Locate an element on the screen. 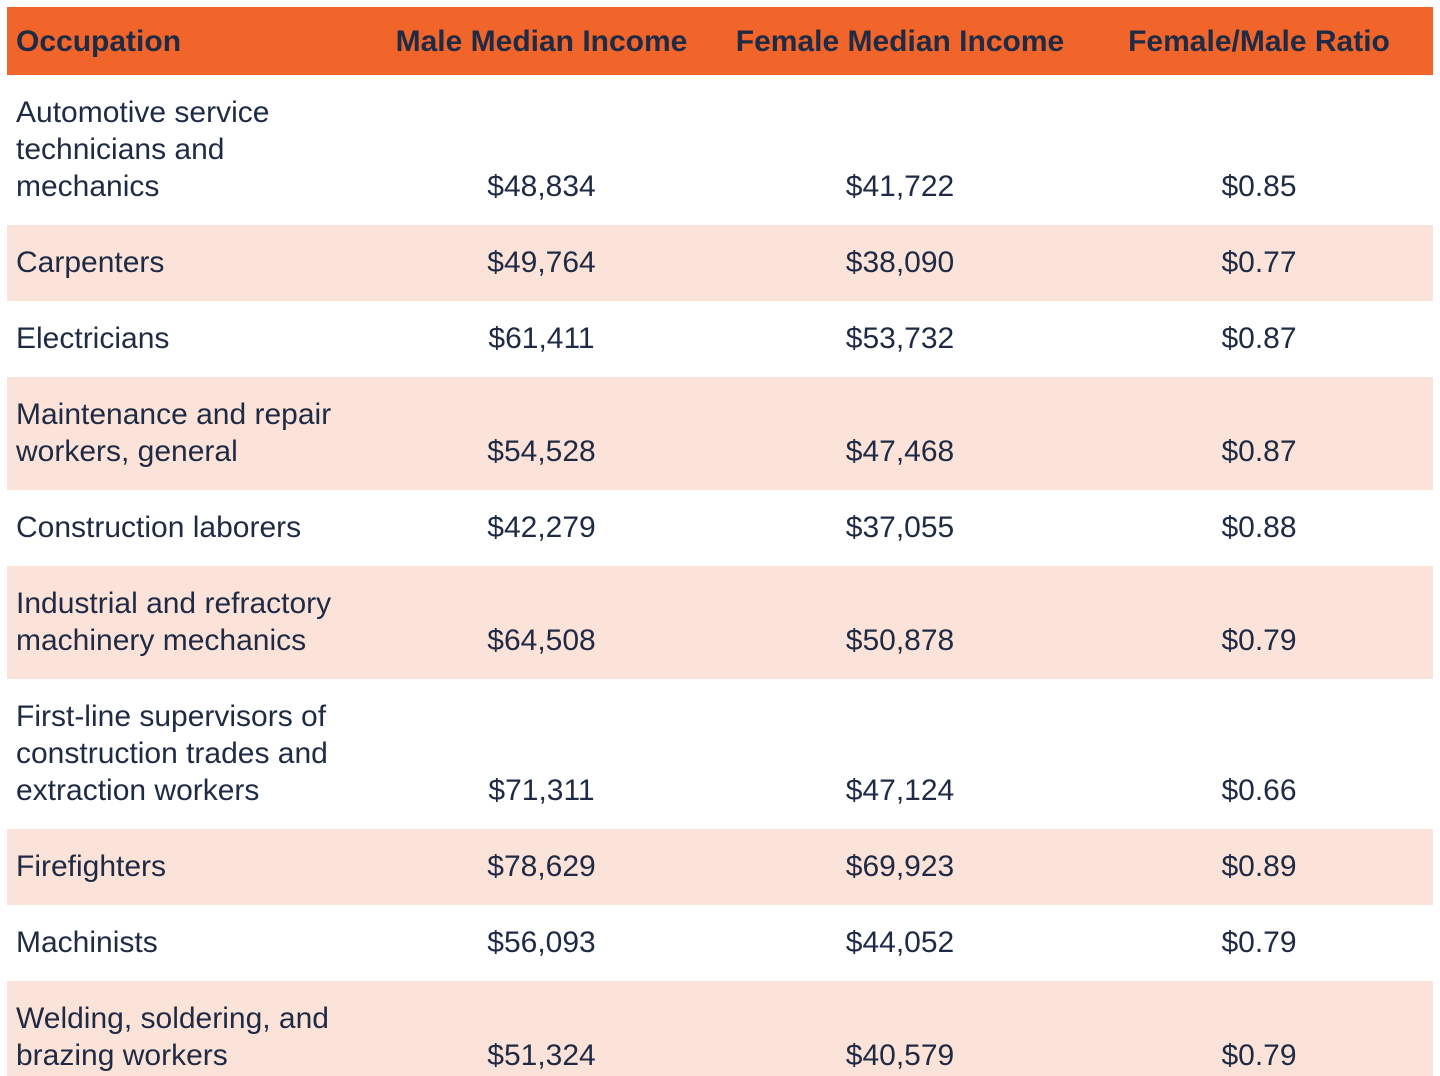  female-income-cell: $37,055 is located at coordinates (900, 528).